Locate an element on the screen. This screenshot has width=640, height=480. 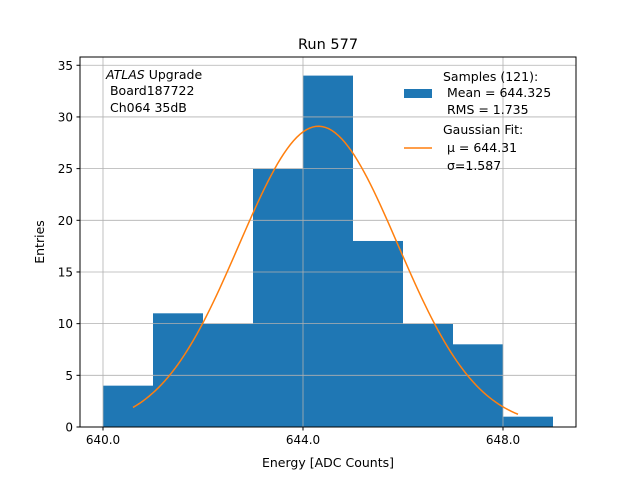
chart-title: Run 577 is located at coordinates (328, 45).